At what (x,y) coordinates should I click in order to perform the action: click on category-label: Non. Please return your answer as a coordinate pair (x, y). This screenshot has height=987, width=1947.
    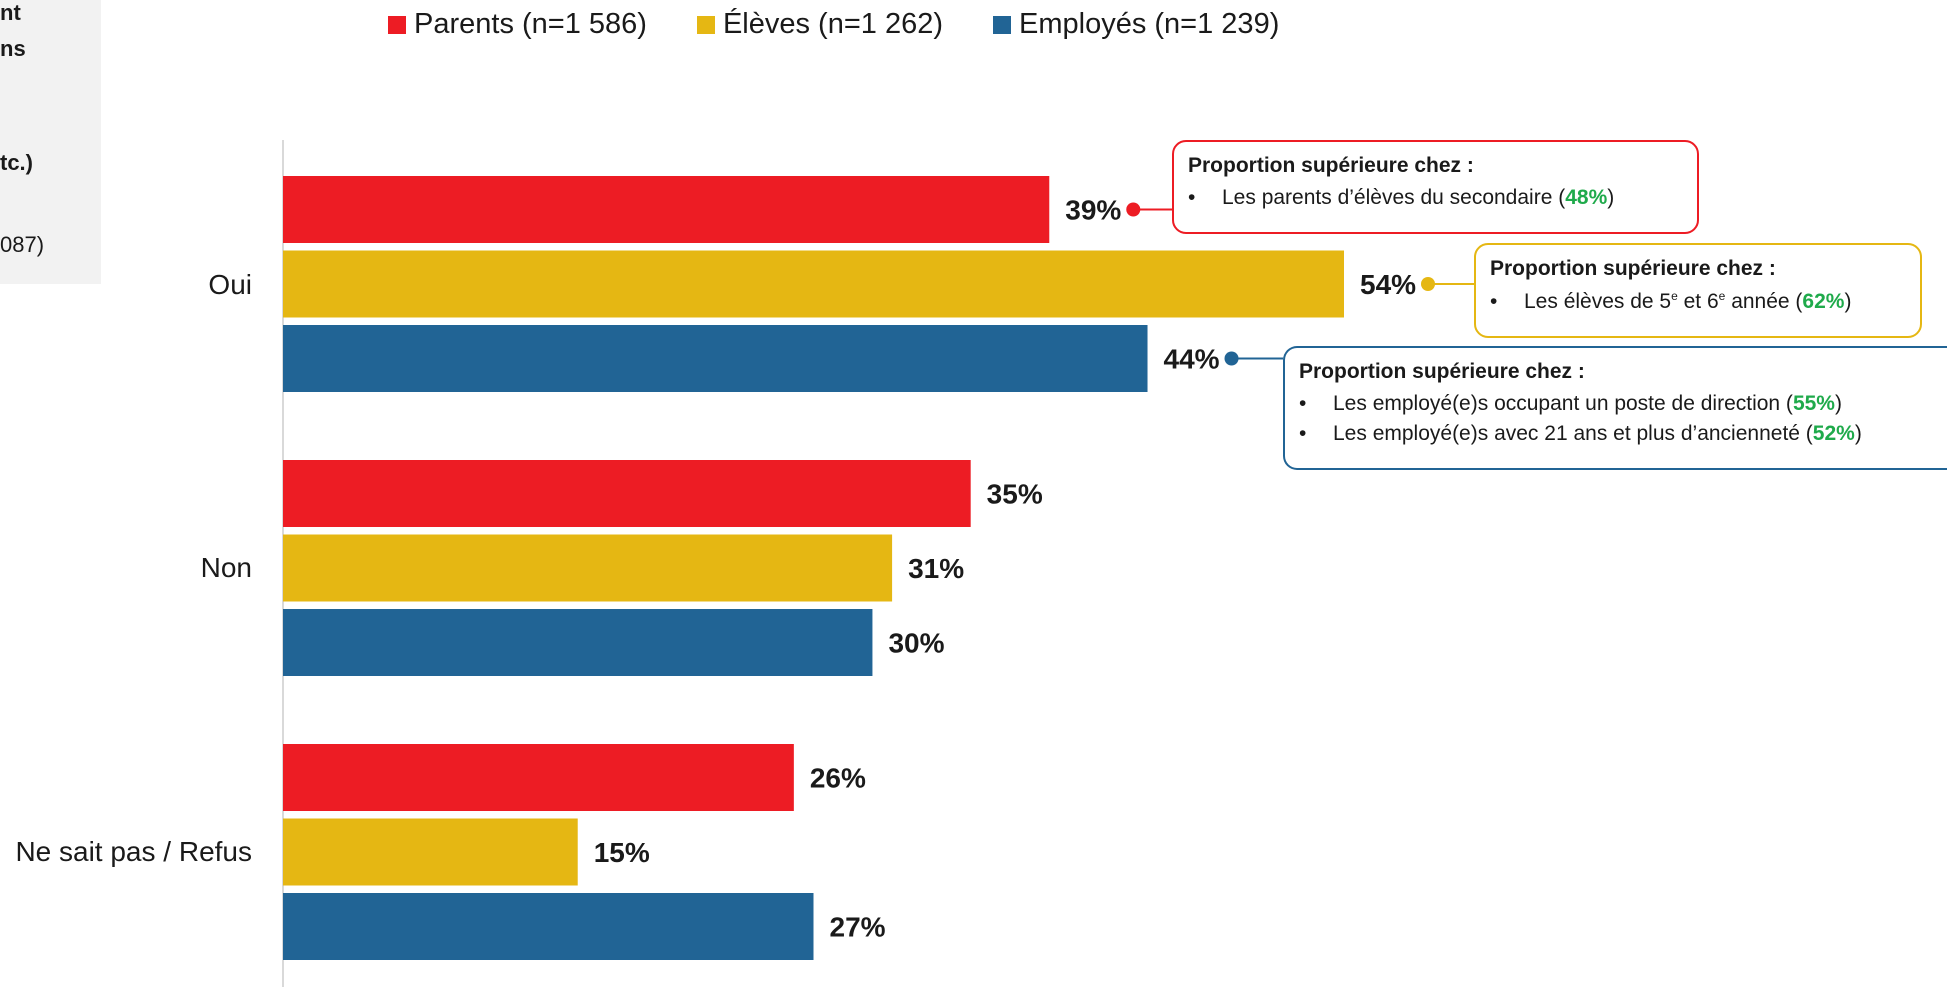
    Looking at the image, I should click on (226, 567).